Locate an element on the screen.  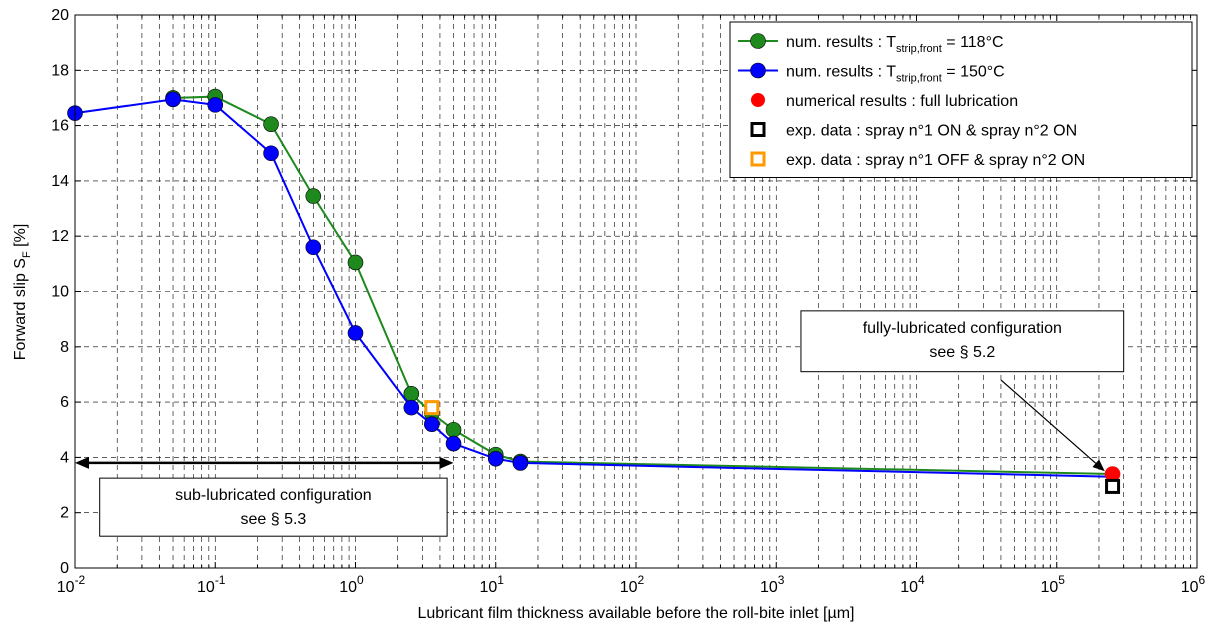
x-tick-label: 10⁴ is located at coordinates (912, 584).